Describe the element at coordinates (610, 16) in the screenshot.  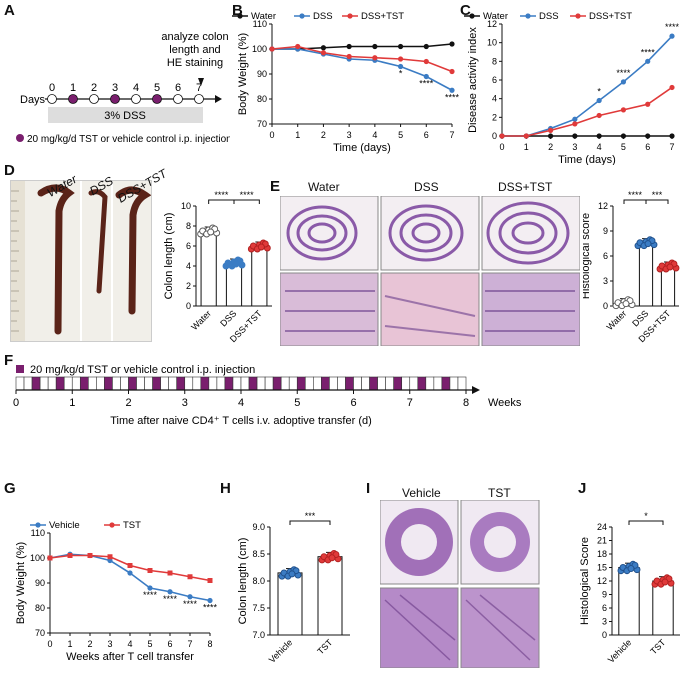
I see `legend-label: DSS+TST` at that location.